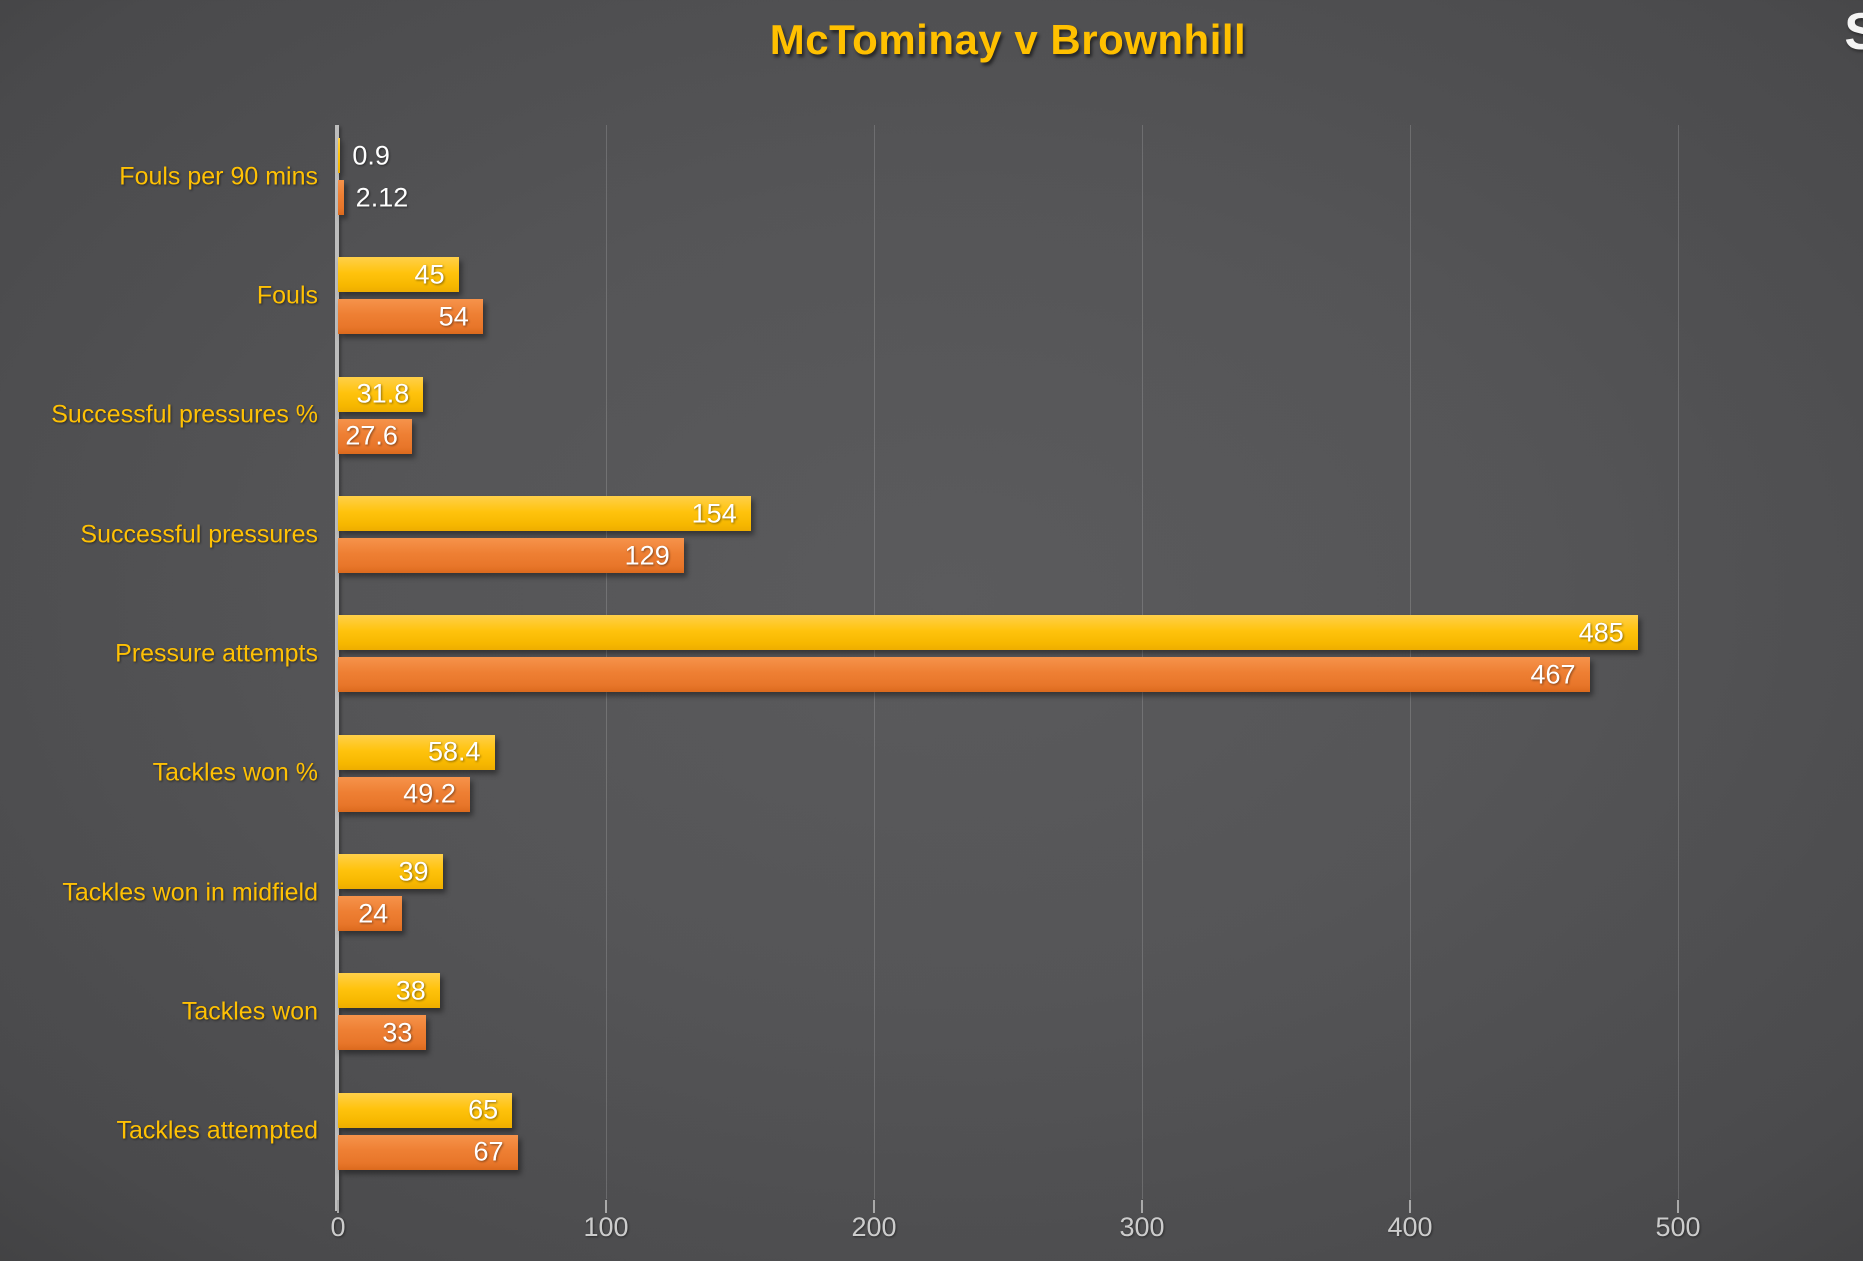 This screenshot has height=1261, width=1863. I want to click on bar-yellow-mctominay: 154, so click(544, 513).